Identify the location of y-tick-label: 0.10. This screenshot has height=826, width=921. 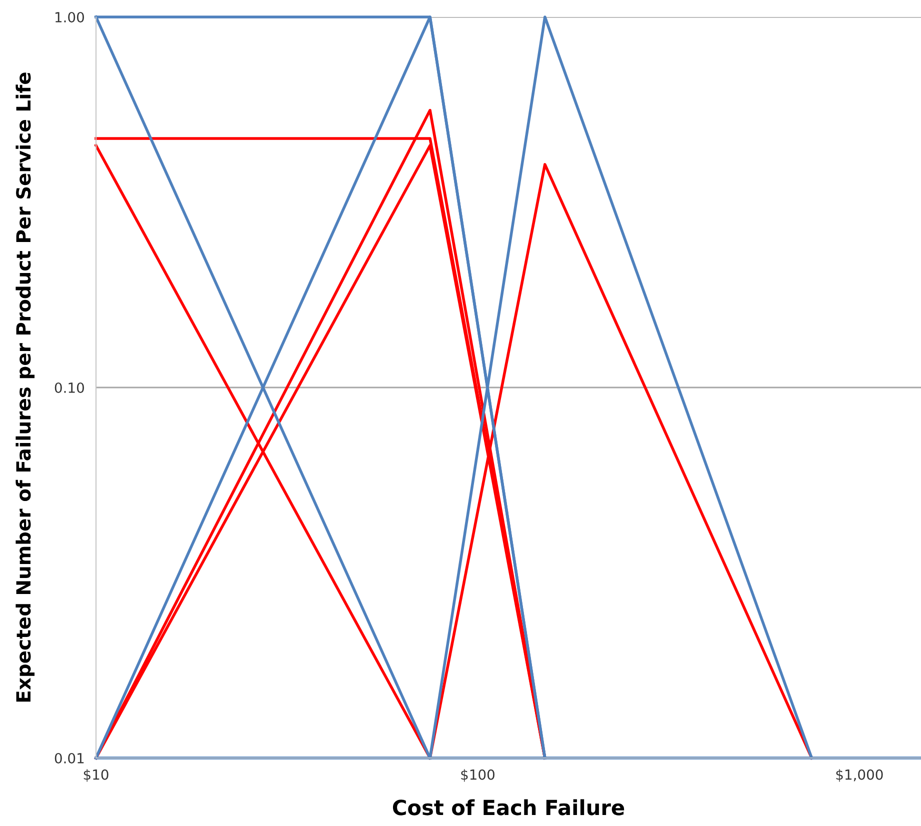
(69, 387).